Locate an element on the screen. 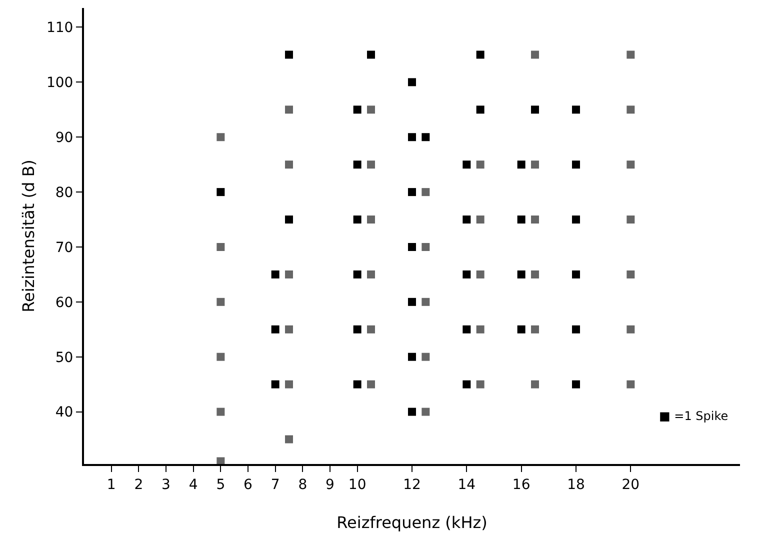  x-tick-label: 5 is located at coordinates (221, 484).